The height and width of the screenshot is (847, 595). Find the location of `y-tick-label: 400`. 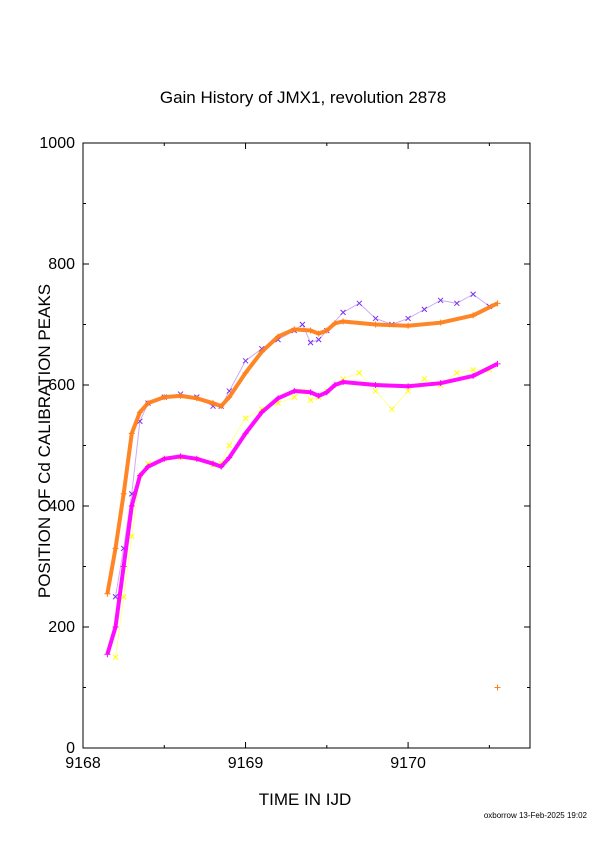

y-tick-label: 400 is located at coordinates (61, 506).